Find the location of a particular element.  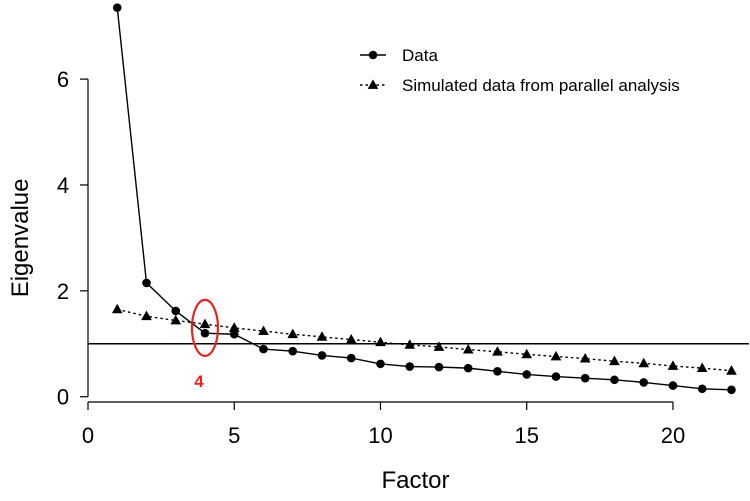

x-tick-label: 5 is located at coordinates (234, 435).